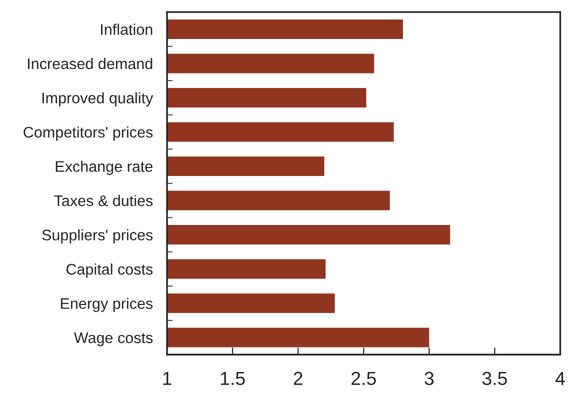 This screenshot has width=574, height=403. What do you see at coordinates (107, 305) in the screenshot?
I see `y-tick-label: Energy prices` at bounding box center [107, 305].